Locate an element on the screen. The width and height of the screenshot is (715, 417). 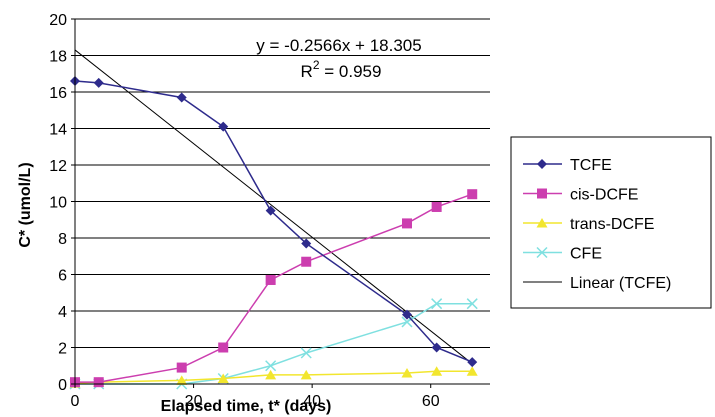
legend-label-tcfe: TCFE is located at coordinates (591, 165).